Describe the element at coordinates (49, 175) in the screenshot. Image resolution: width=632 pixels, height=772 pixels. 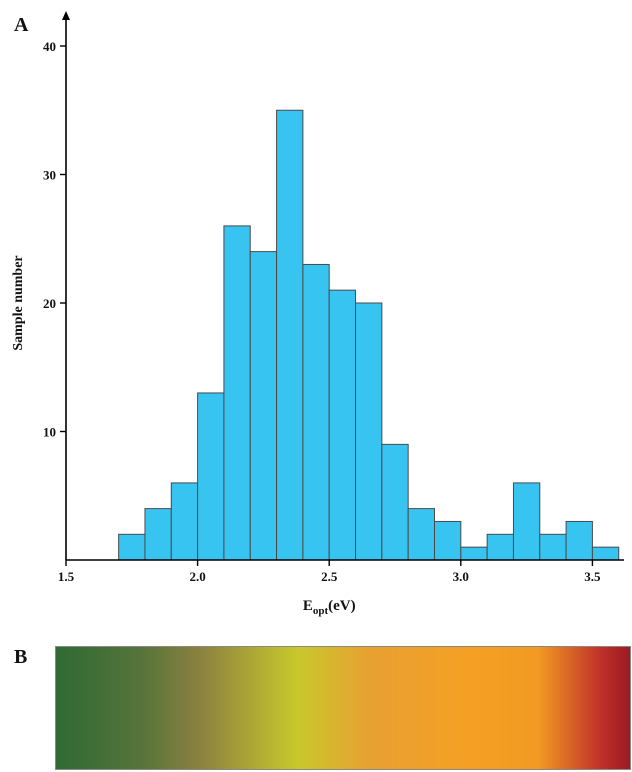
I see `y-tick-label: 30` at that location.